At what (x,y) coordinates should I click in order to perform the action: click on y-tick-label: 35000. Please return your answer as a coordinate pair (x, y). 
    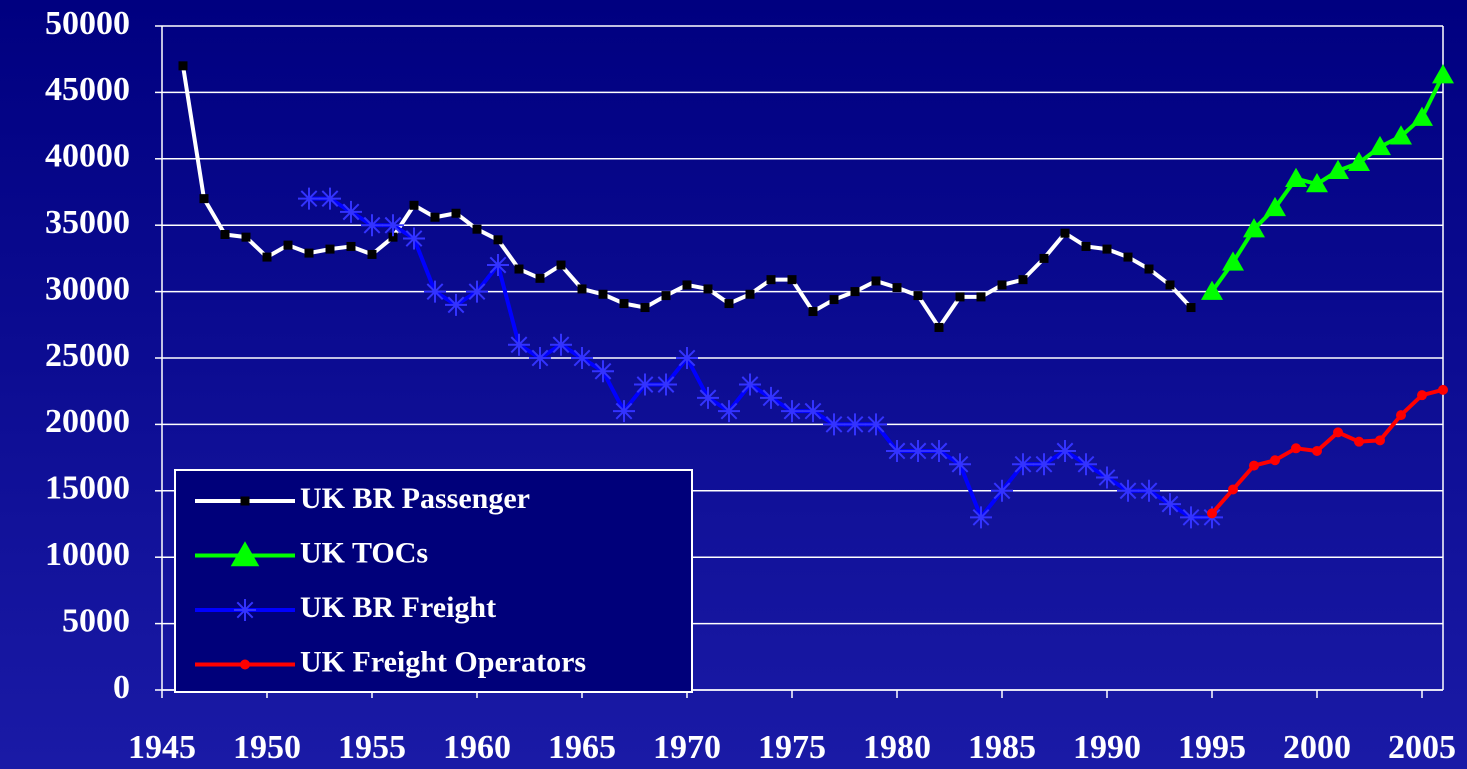
    Looking at the image, I should click on (87, 222).